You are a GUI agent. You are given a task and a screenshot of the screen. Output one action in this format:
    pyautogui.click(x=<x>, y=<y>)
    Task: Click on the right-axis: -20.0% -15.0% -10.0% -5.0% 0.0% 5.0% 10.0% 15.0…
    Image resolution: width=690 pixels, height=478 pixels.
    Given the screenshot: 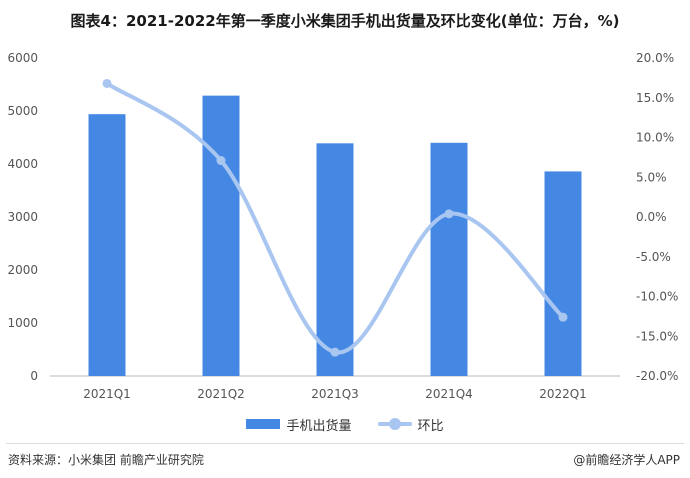 What is the action you would take?
    pyautogui.click(x=657, y=217)
    